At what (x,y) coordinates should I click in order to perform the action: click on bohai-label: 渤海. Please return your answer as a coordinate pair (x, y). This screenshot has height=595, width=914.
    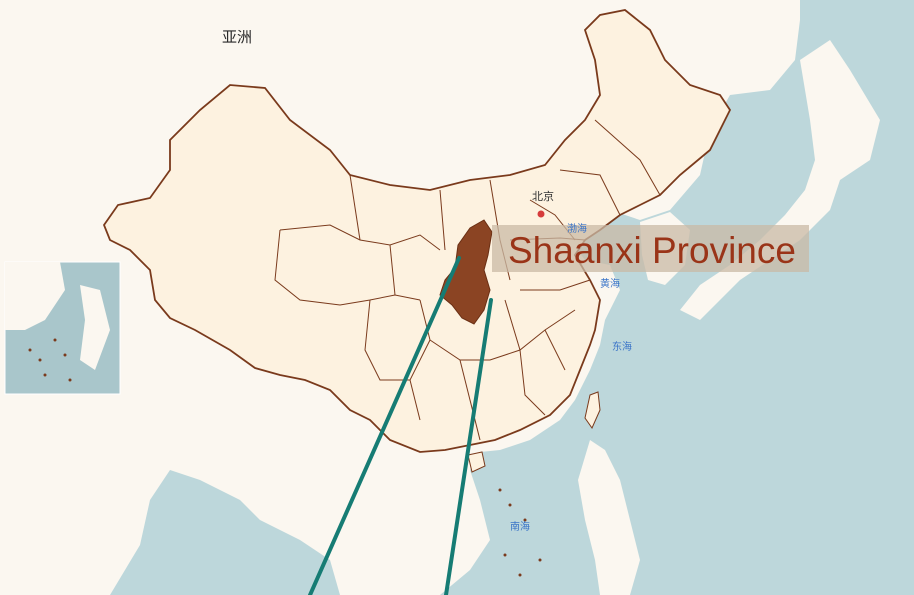
    Looking at the image, I should click on (577, 228).